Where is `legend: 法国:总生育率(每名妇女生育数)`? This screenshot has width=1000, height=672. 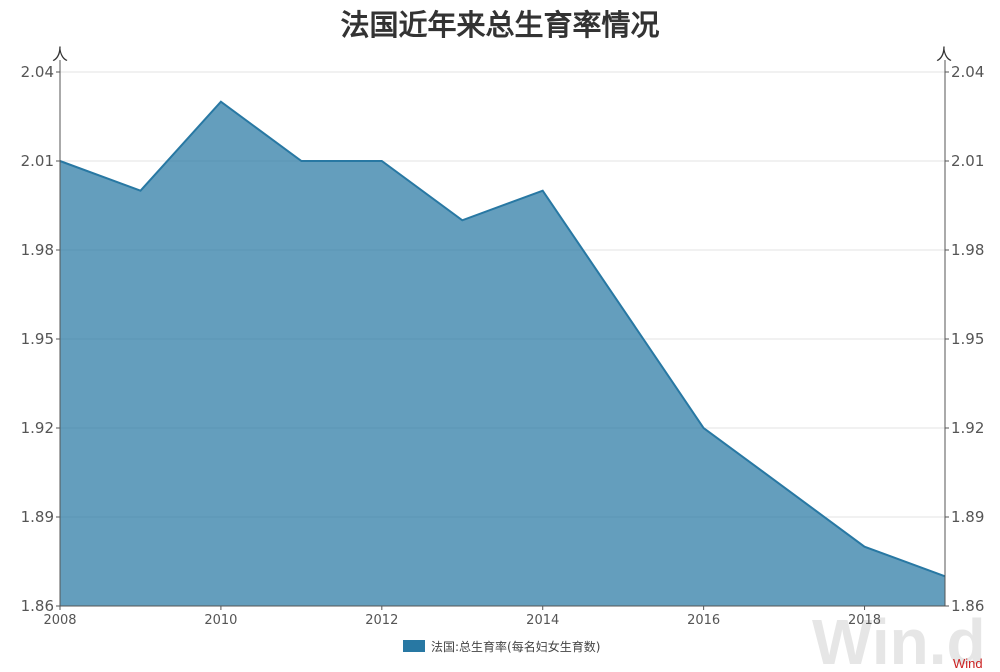 legend: 法国:总生育率(每名妇女生育数) is located at coordinates (501, 646).